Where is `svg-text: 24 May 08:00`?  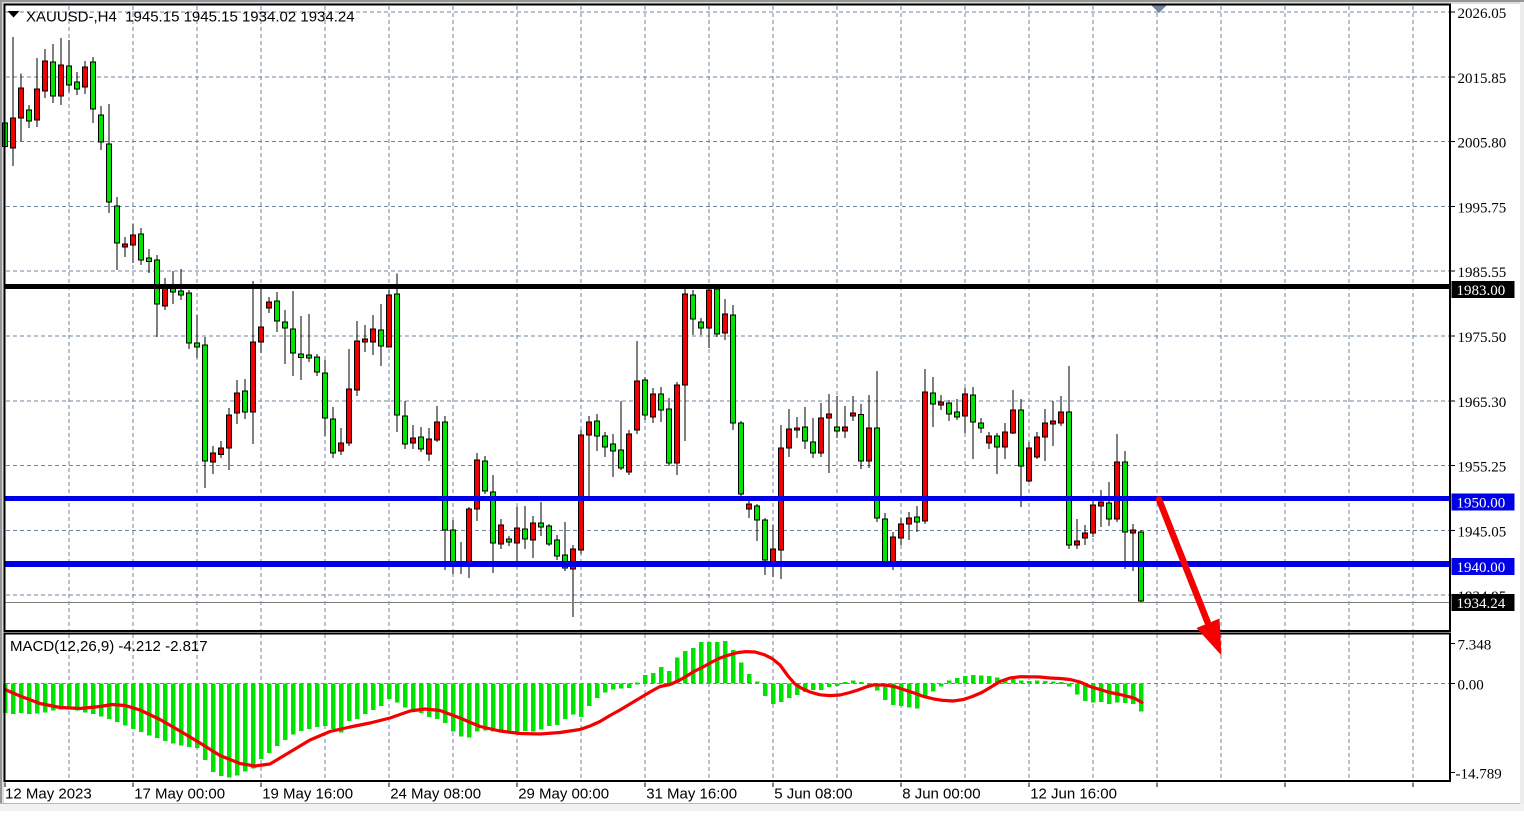
svg-text: 24 May 08:00 is located at coordinates (435, 794).